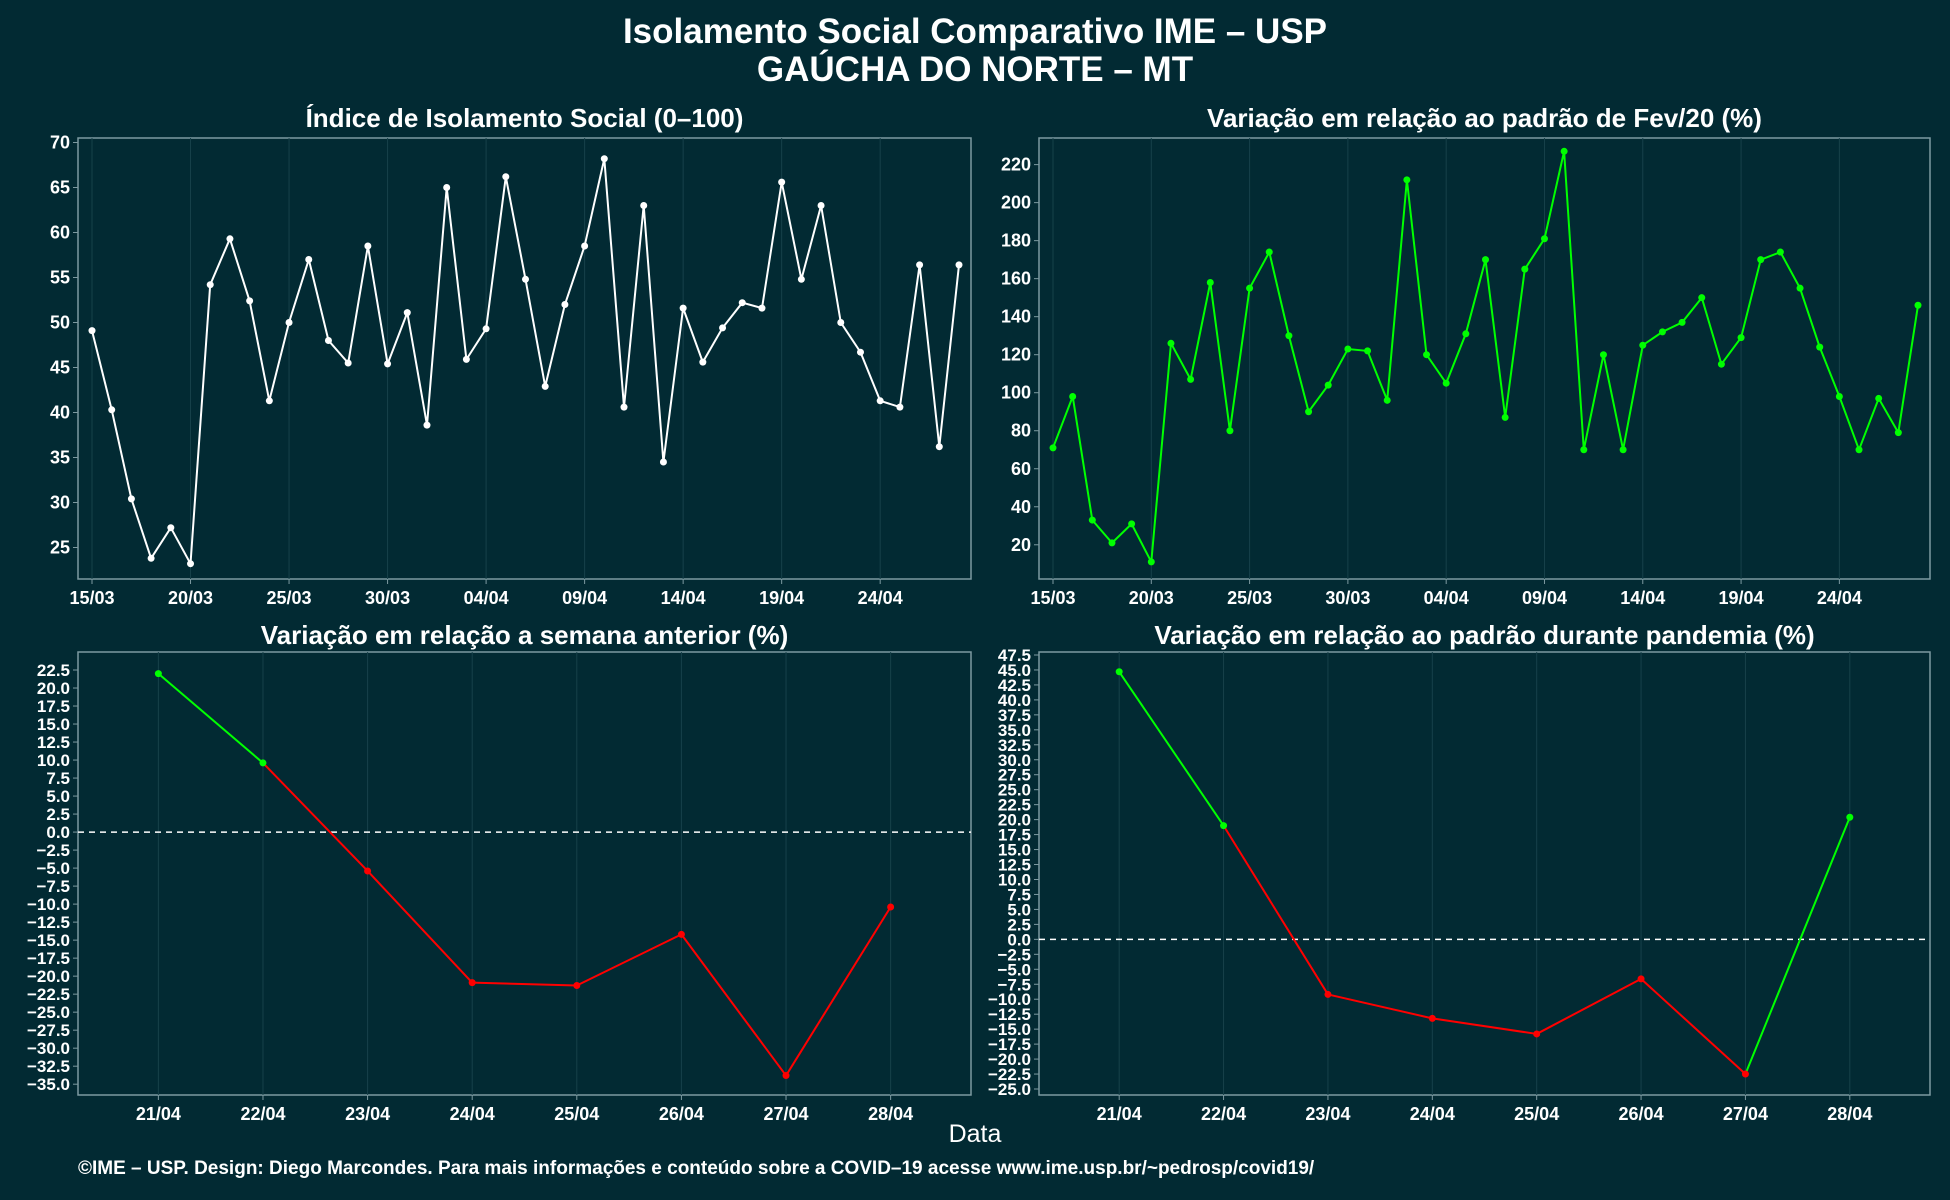 The height and width of the screenshot is (1200, 1950). What do you see at coordinates (975, 69) in the screenshot?
I see `main-subtitle: GAÚCHA DO NORTE – MT` at bounding box center [975, 69].